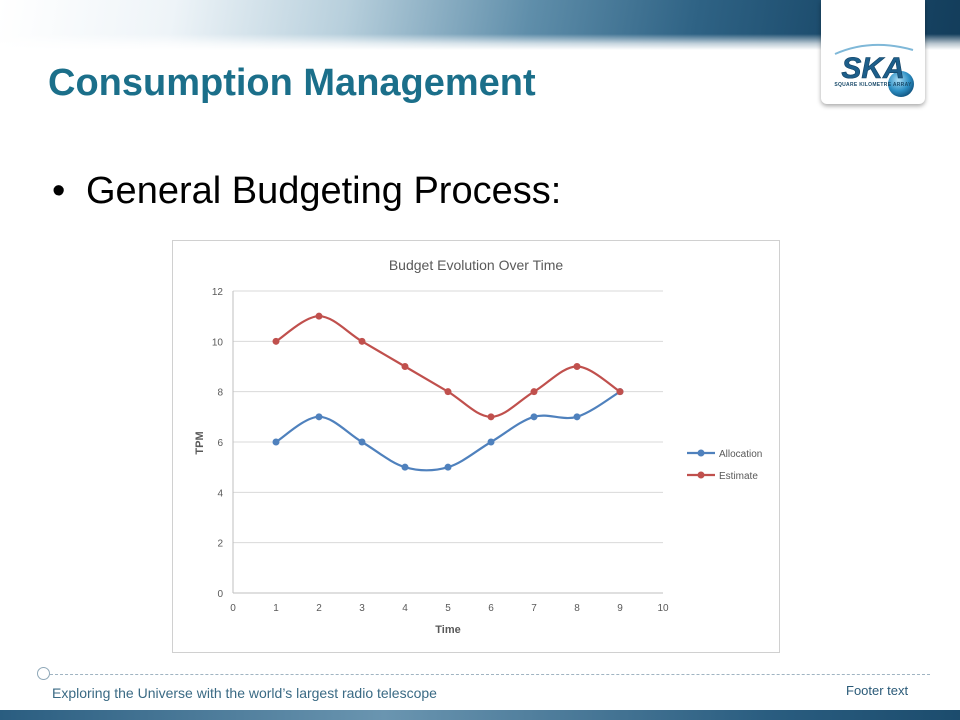 The image size is (960, 720). Describe the element at coordinates (701, 475) in the screenshot. I see `estimate-legend-marker` at that location.